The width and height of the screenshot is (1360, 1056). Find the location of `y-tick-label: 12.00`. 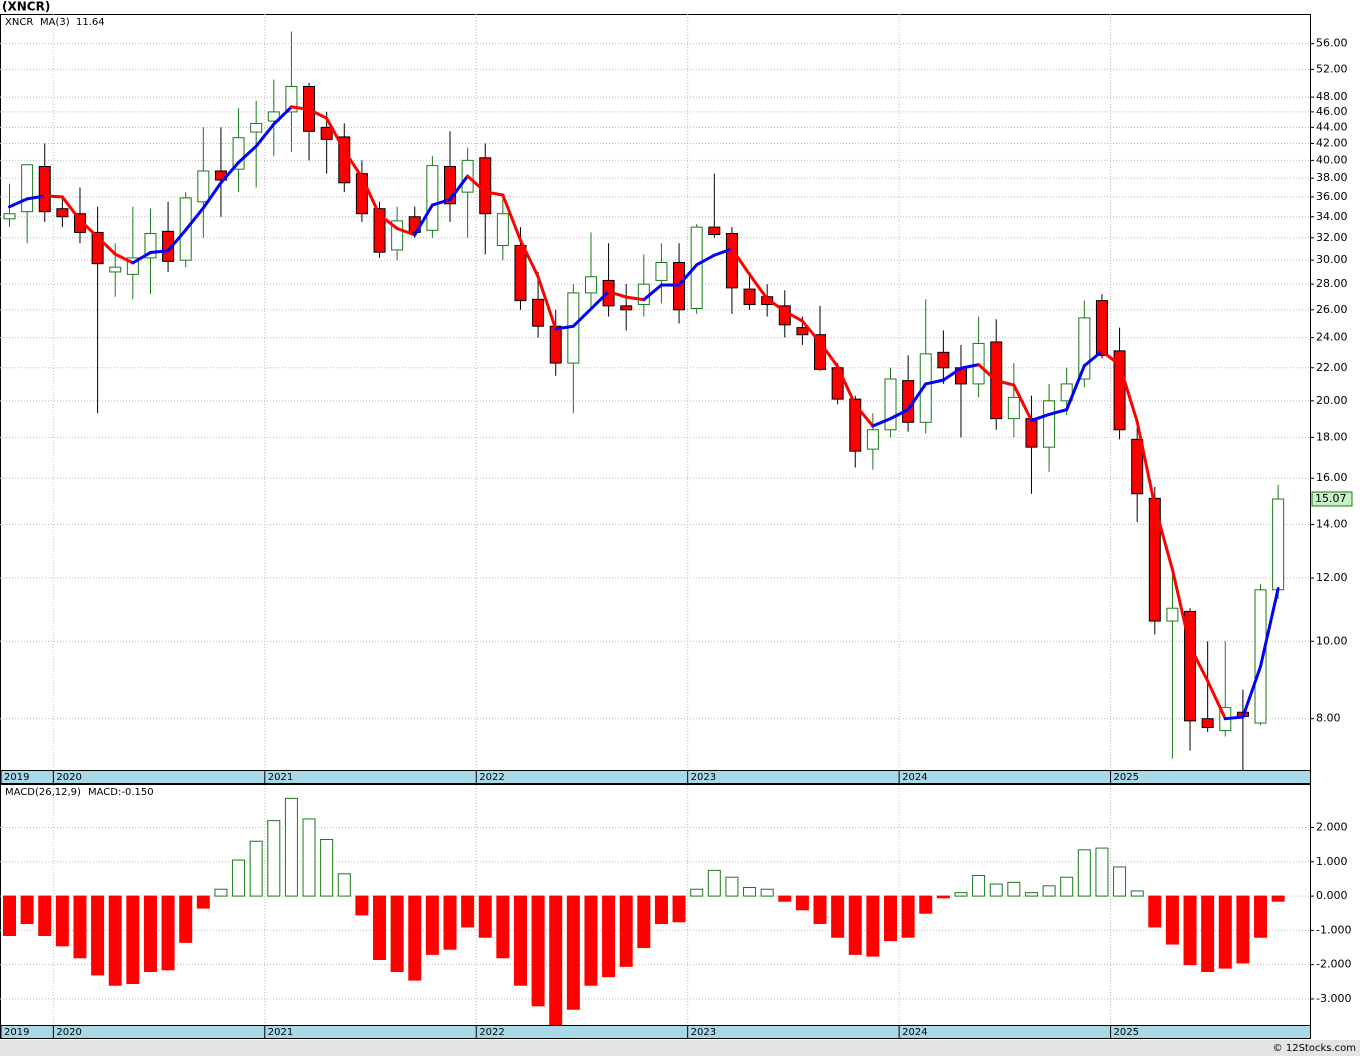

y-tick-label: 12.00 is located at coordinates (1332, 577).